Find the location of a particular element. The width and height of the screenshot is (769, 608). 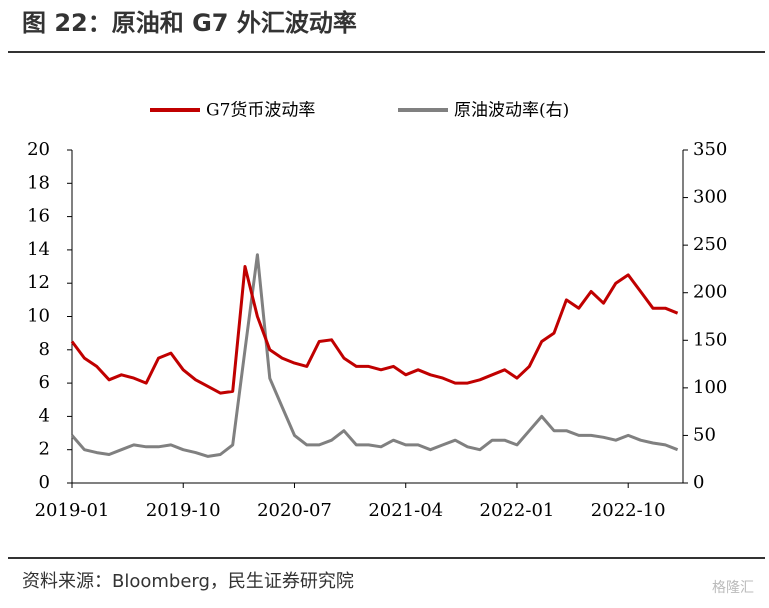

y-tick-label: 12 is located at coordinates (38, 282).